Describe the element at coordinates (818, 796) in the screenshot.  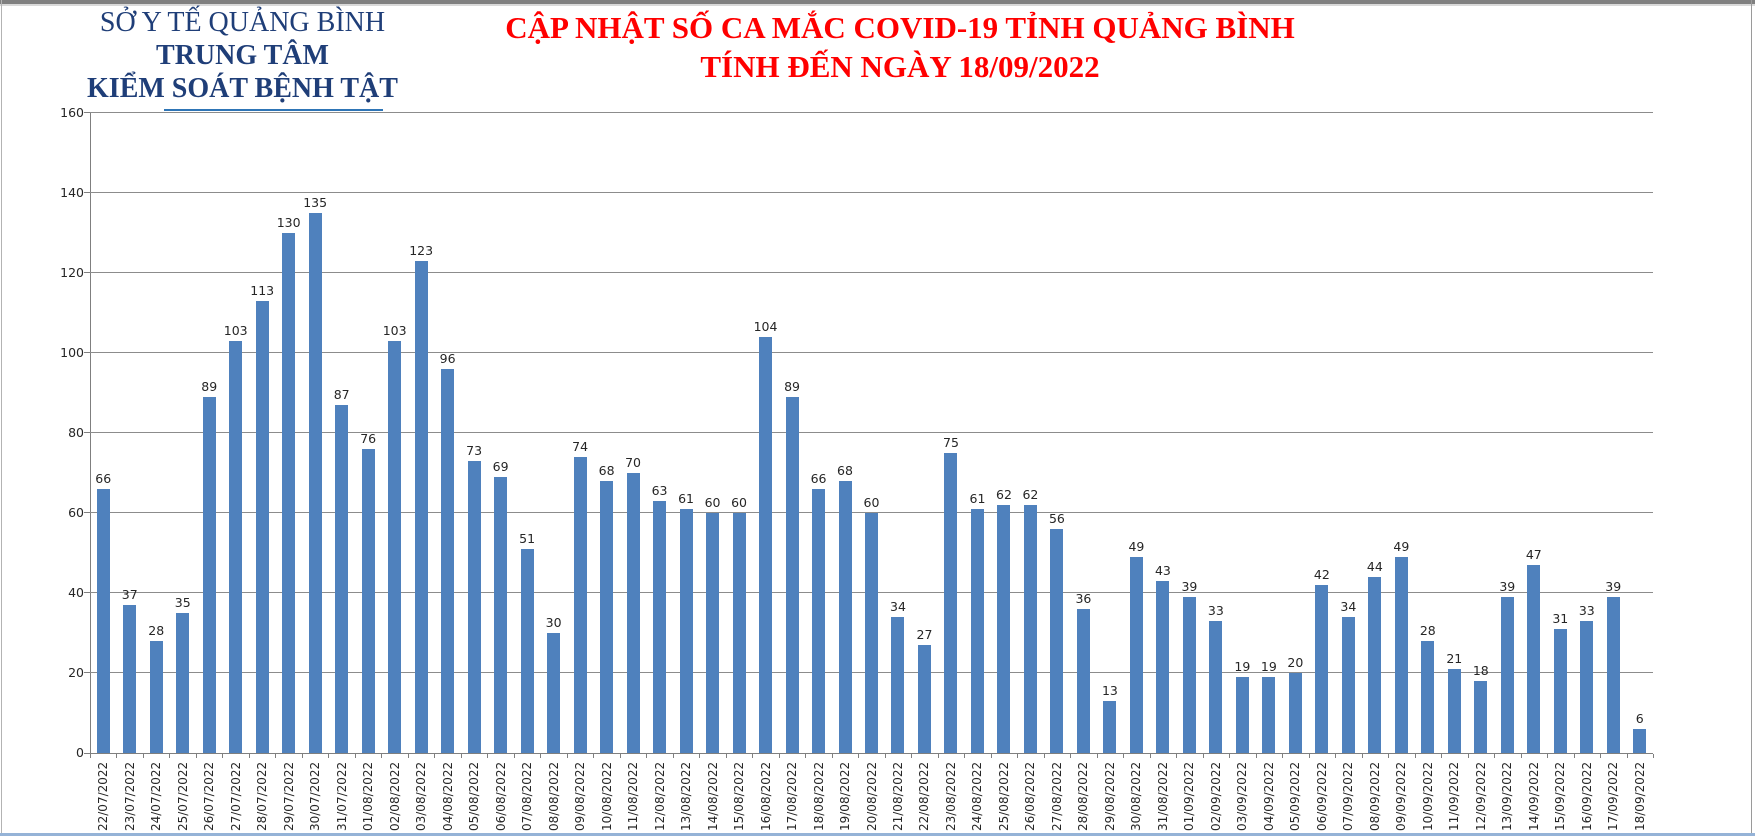
I see `x-tick-label: 18/08/2022` at that location.